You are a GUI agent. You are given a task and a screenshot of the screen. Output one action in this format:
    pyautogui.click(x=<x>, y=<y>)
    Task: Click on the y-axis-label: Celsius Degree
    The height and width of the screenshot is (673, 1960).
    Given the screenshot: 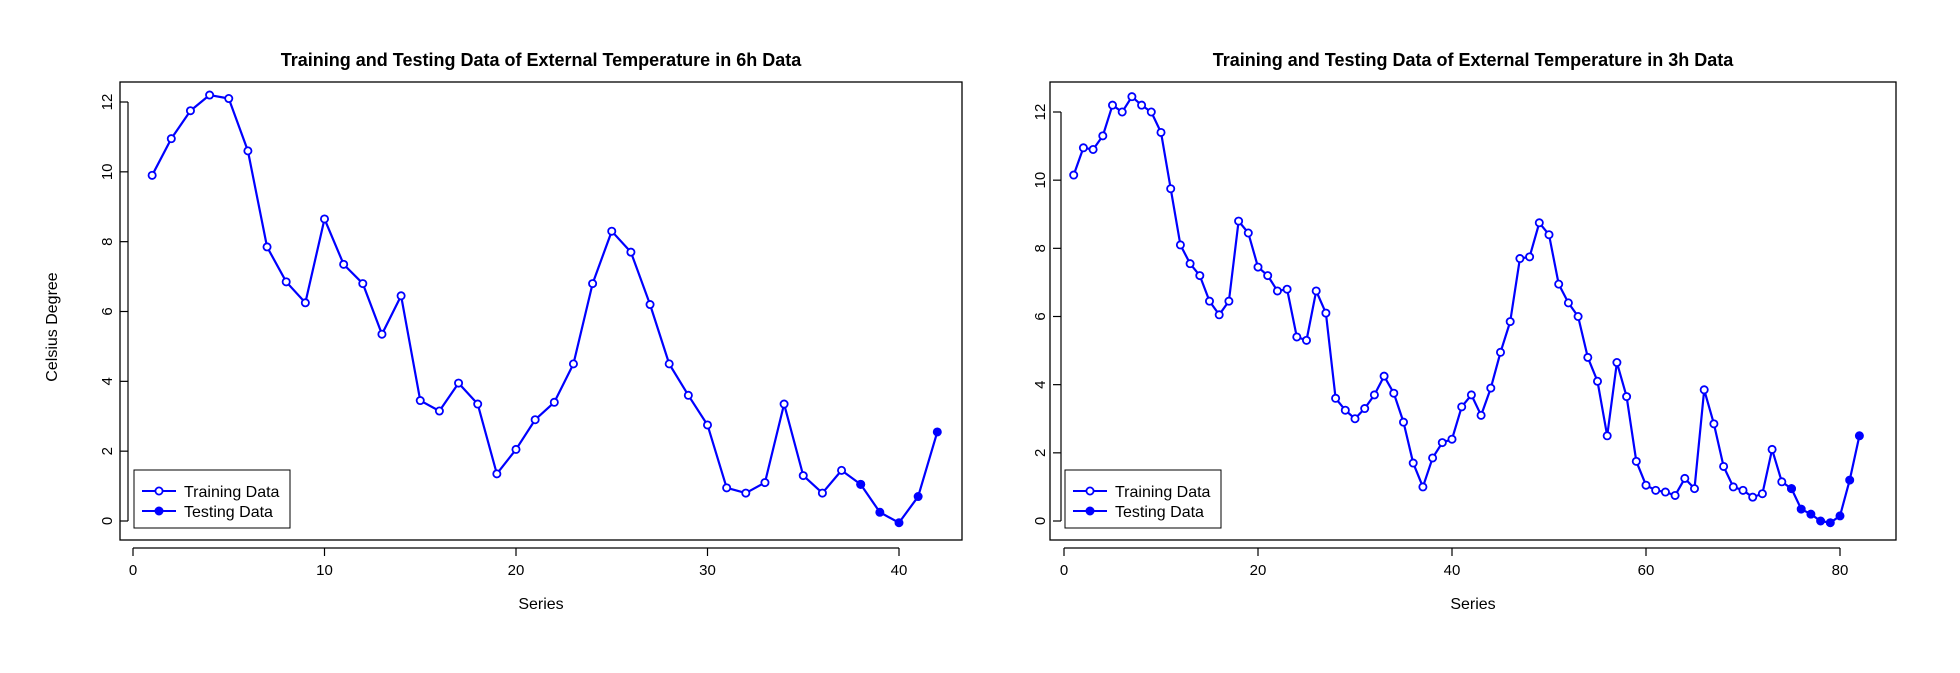 What is the action you would take?
    pyautogui.click(x=52, y=326)
    